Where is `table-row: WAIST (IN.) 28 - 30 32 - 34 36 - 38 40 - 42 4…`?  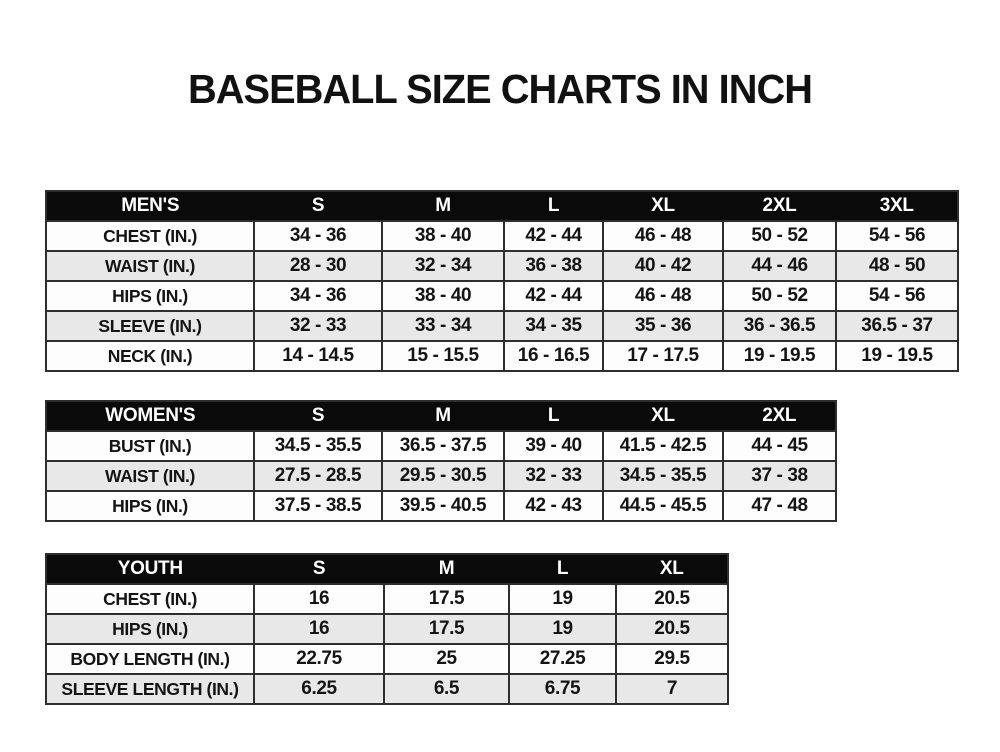
table-row: WAIST (IN.) 28 - 30 32 - 34 36 - 38 40 - 42 4… is located at coordinates (502, 266).